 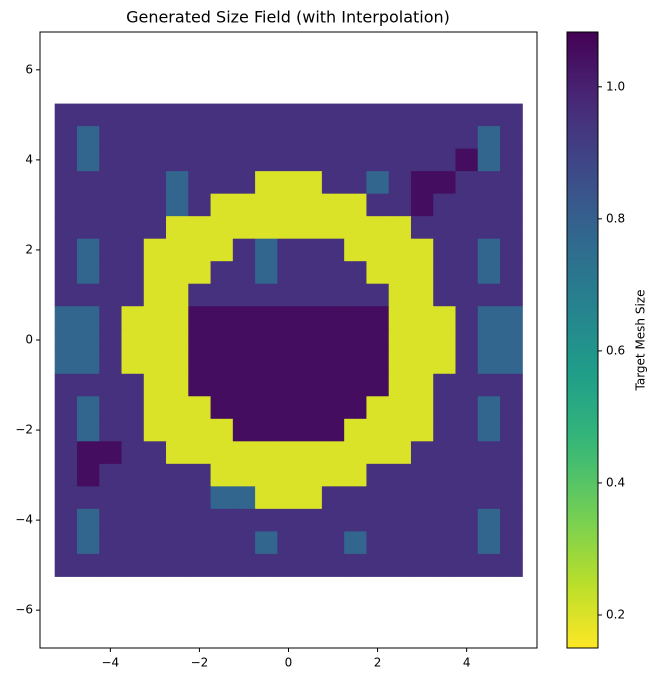 What do you see at coordinates (467, 663) in the screenshot?
I see `x-tick-label: 4` at bounding box center [467, 663].